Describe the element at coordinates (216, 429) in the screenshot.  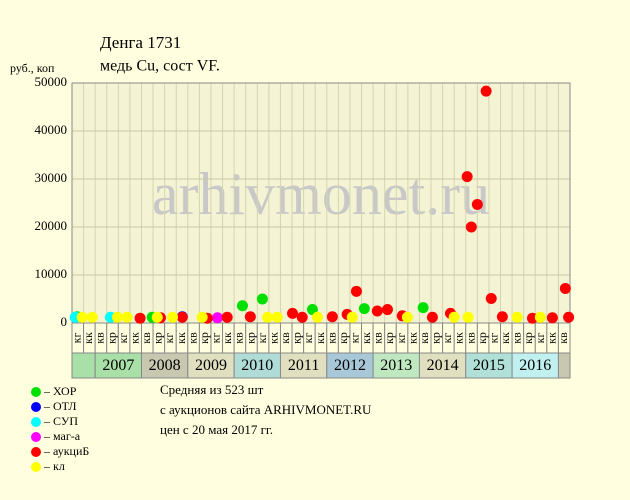
I see `note: цен с 20 мая 2017 гг.` at that location.